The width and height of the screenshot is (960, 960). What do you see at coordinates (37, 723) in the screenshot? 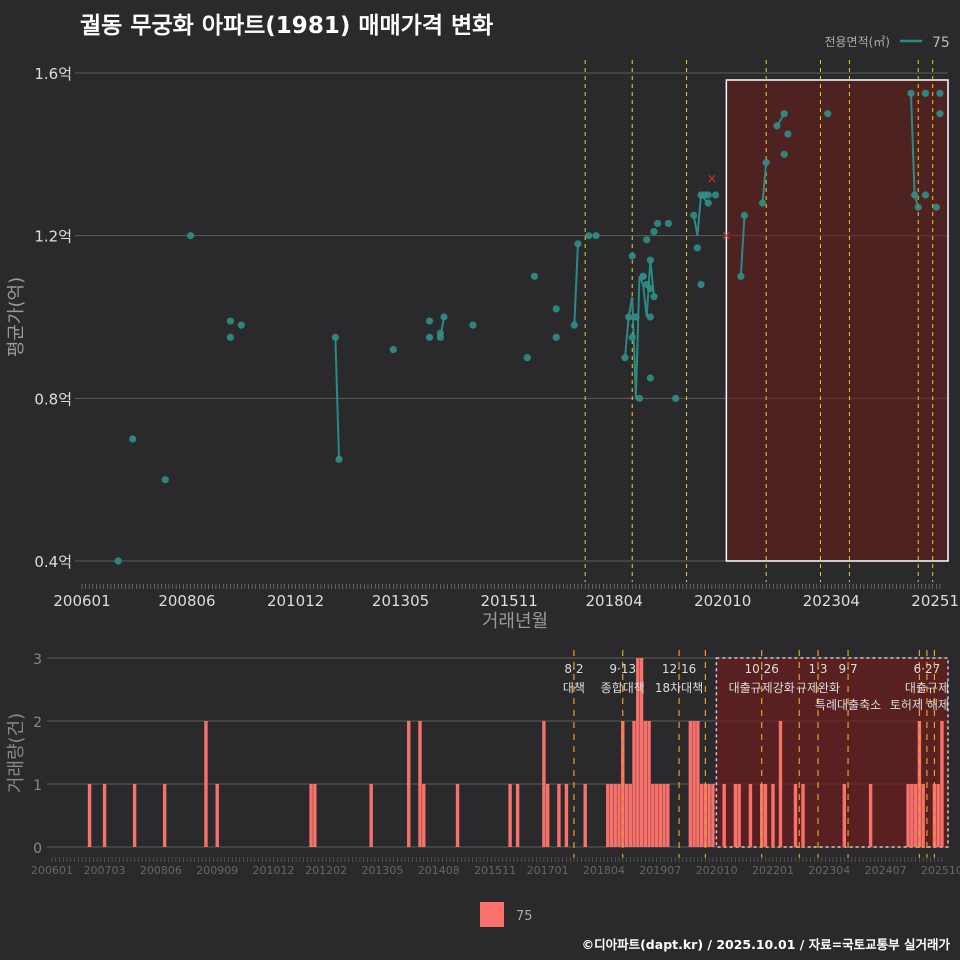
I see `y-tick-label: 2` at bounding box center [37, 723].